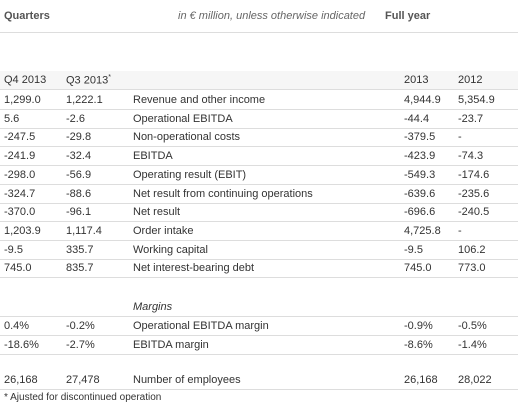 The height and width of the screenshot is (418, 520). What do you see at coordinates (84, 230) in the screenshot?
I see `cell: 1,117.4` at bounding box center [84, 230].